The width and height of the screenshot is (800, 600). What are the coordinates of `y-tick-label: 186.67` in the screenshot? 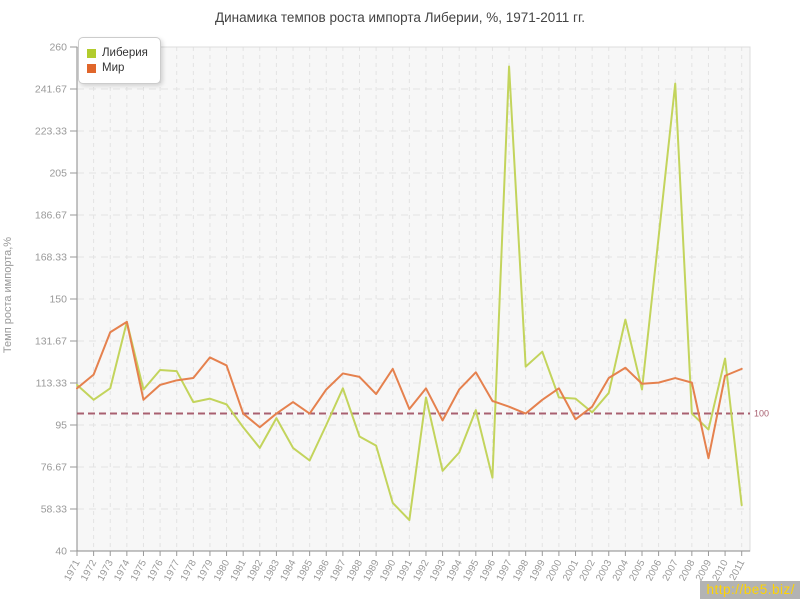 It's located at (51, 215).